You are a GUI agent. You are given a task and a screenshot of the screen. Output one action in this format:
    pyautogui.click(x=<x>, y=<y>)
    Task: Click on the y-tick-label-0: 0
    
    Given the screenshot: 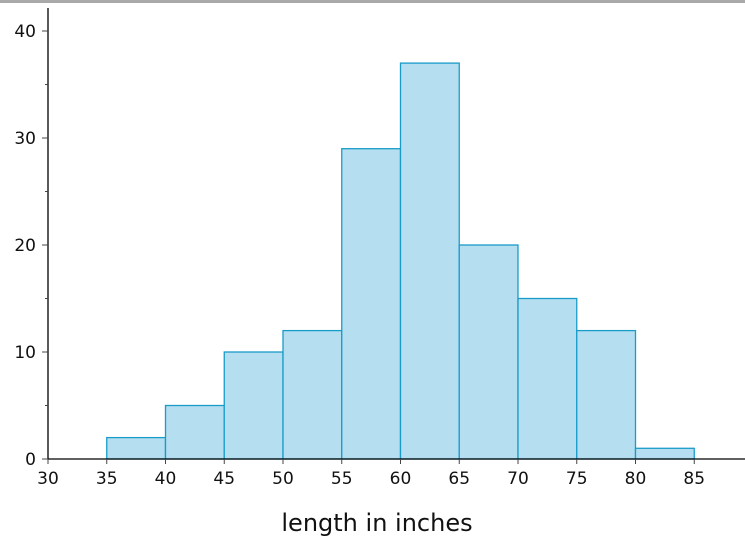 What is the action you would take?
    pyautogui.click(x=30, y=460)
    